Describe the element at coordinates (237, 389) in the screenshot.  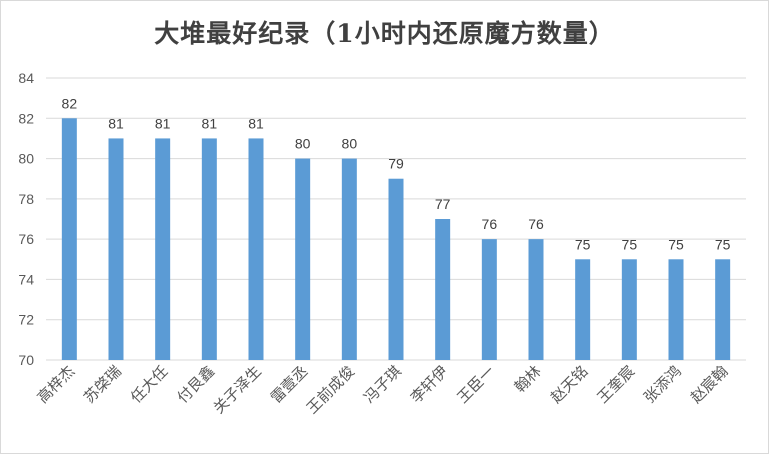
I see `x-tick-label: 关子泽生` at that location.